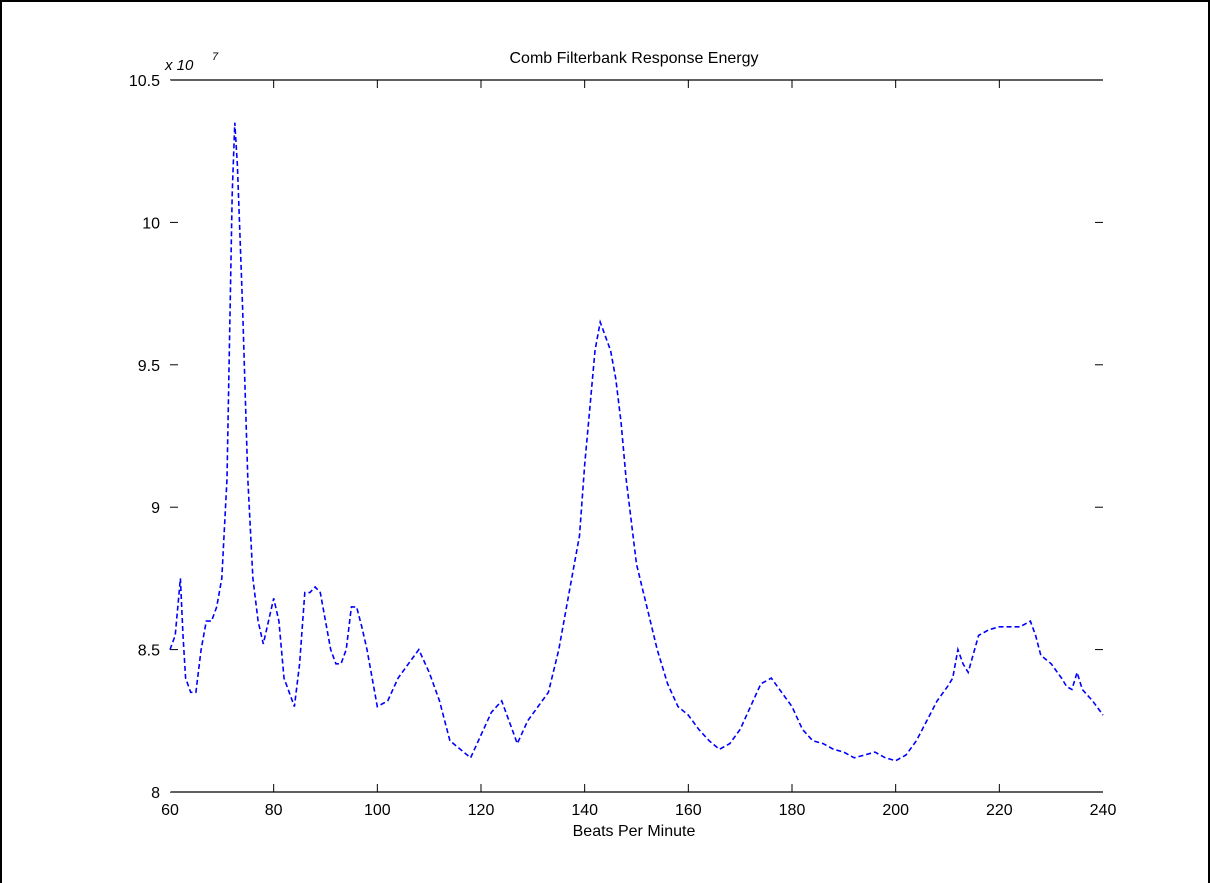 The image size is (1210, 883). Describe the element at coordinates (792, 810) in the screenshot. I see `x-tick-label: 180` at that location.